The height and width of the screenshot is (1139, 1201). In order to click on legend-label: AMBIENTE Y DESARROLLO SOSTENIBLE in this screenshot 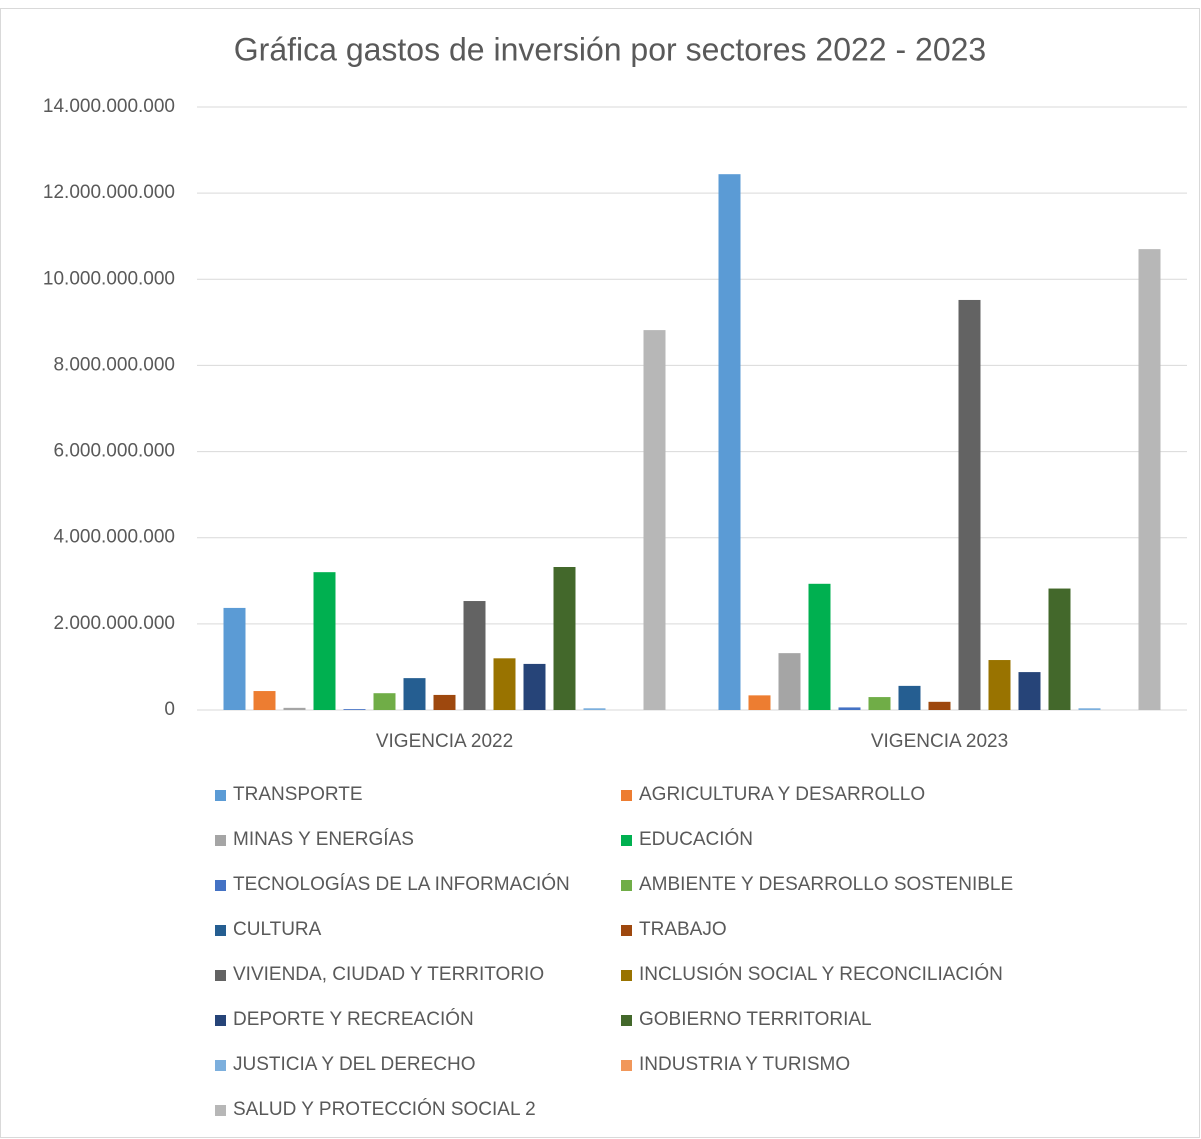, I will do `click(826, 884)`.